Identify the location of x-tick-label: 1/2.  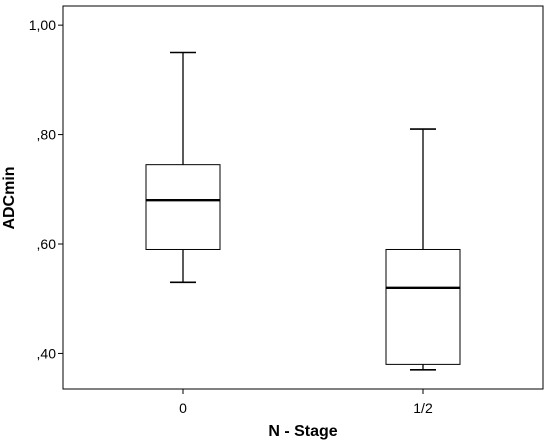
(423, 408).